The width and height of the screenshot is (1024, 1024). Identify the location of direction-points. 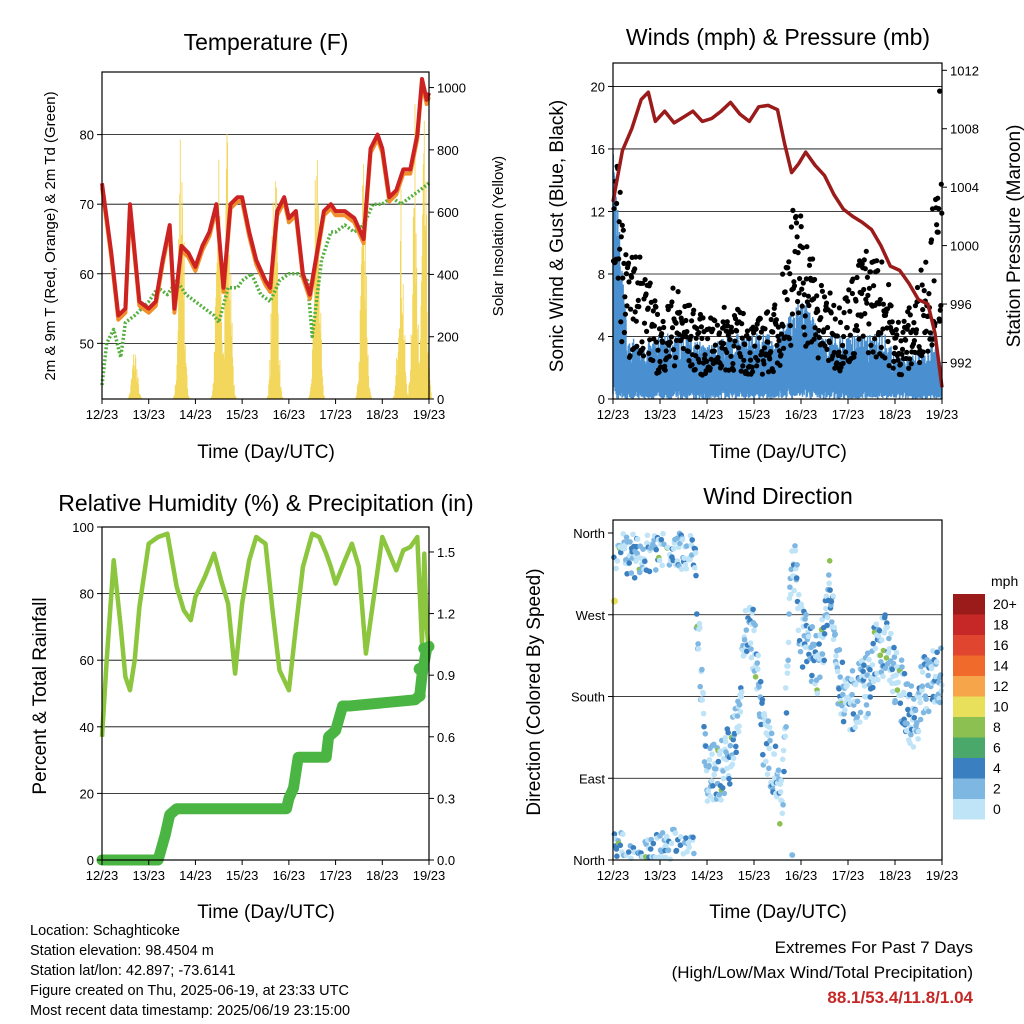
(777, 696).